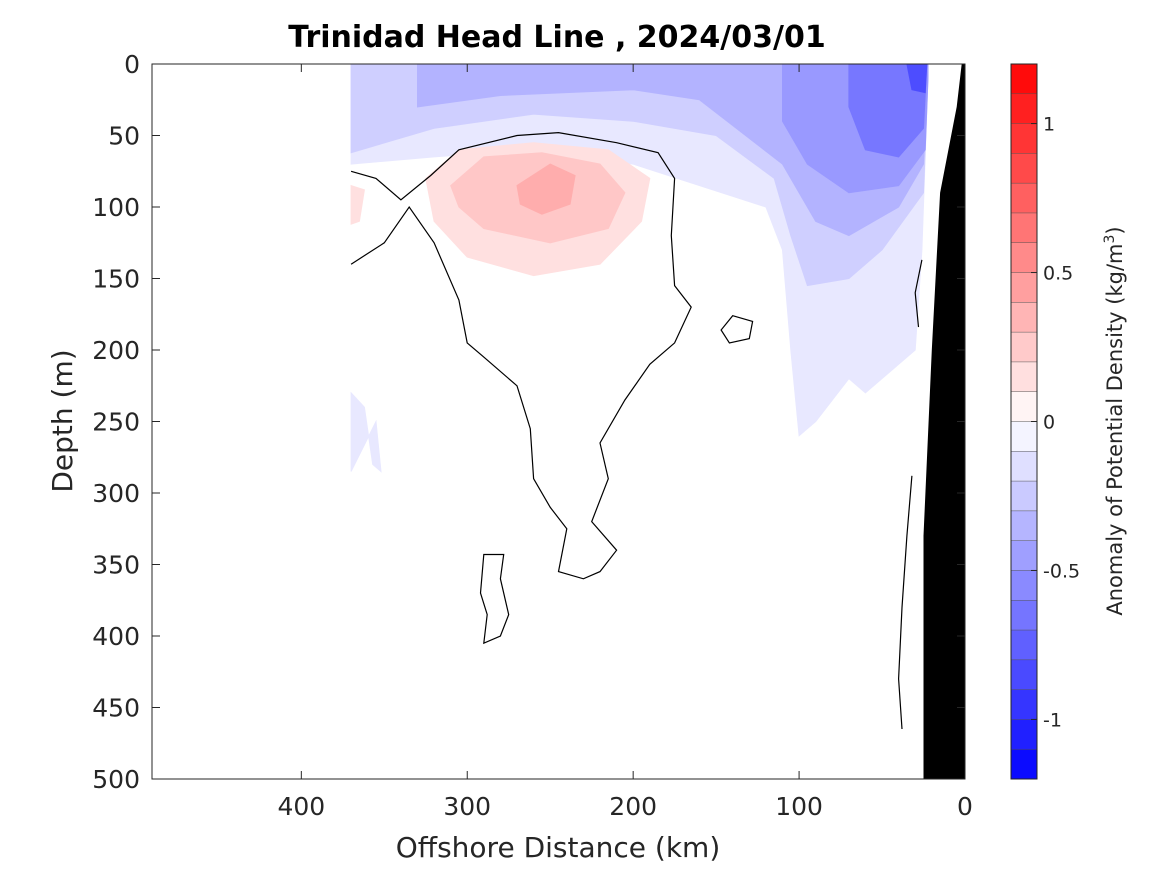 The image size is (1167, 875). What do you see at coordinates (124, 136) in the screenshot?
I see `y-tick-label: 50` at bounding box center [124, 136].